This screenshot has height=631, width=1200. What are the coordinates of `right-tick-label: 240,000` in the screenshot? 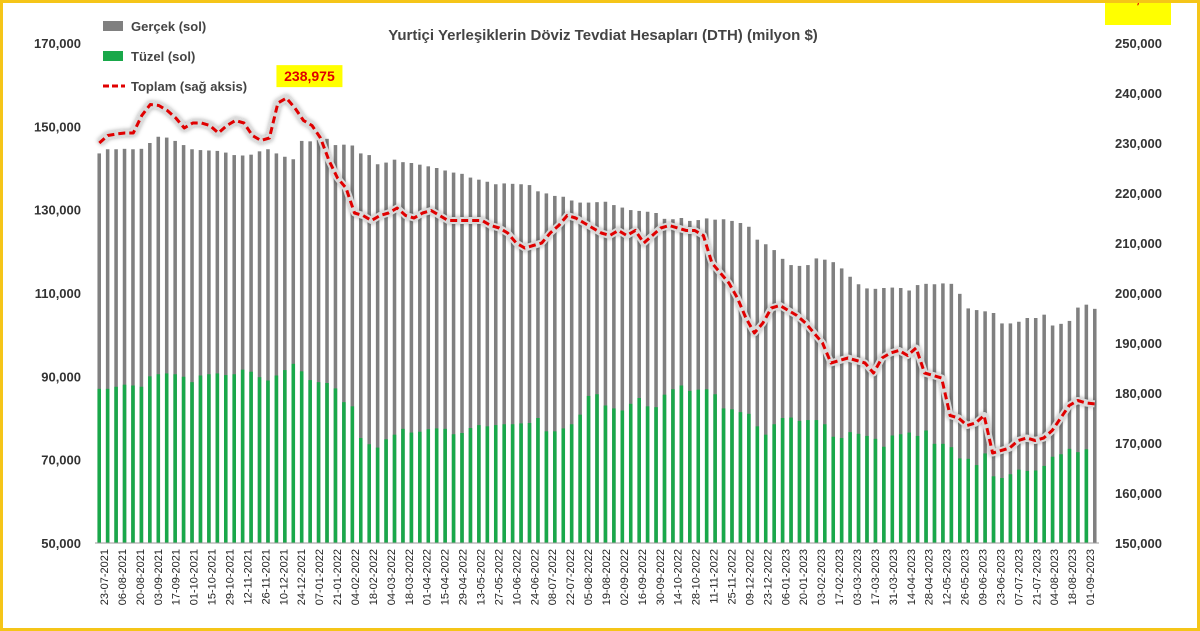 It's located at (1138, 93).